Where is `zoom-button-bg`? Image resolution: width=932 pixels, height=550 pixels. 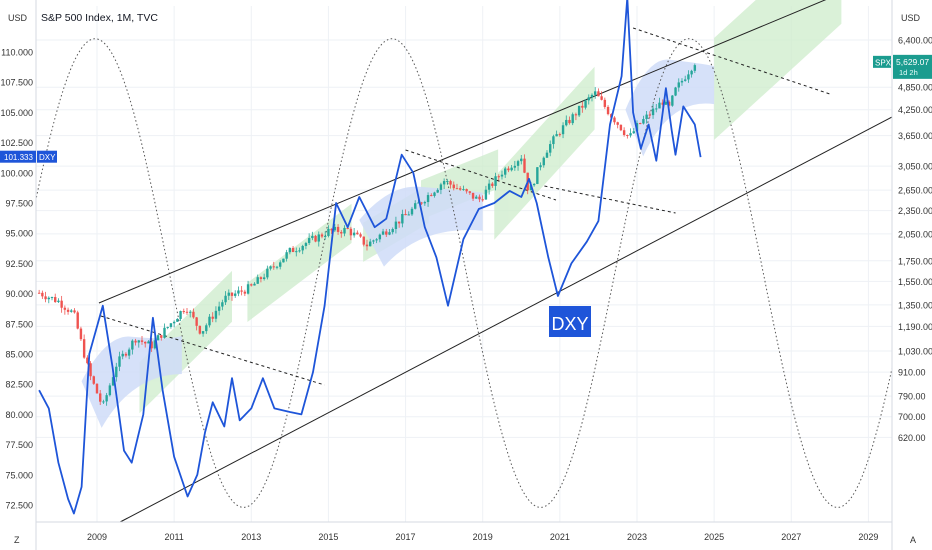 zoom-button-bg is located at coordinates (17, 540).